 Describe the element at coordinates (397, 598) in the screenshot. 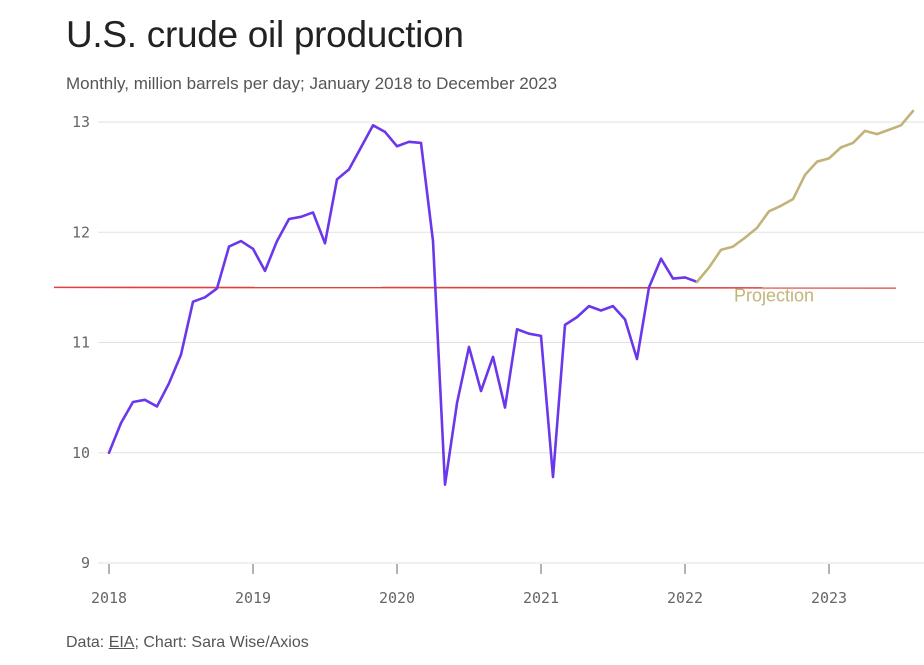

I see `x-tick-label: 2020` at that location.